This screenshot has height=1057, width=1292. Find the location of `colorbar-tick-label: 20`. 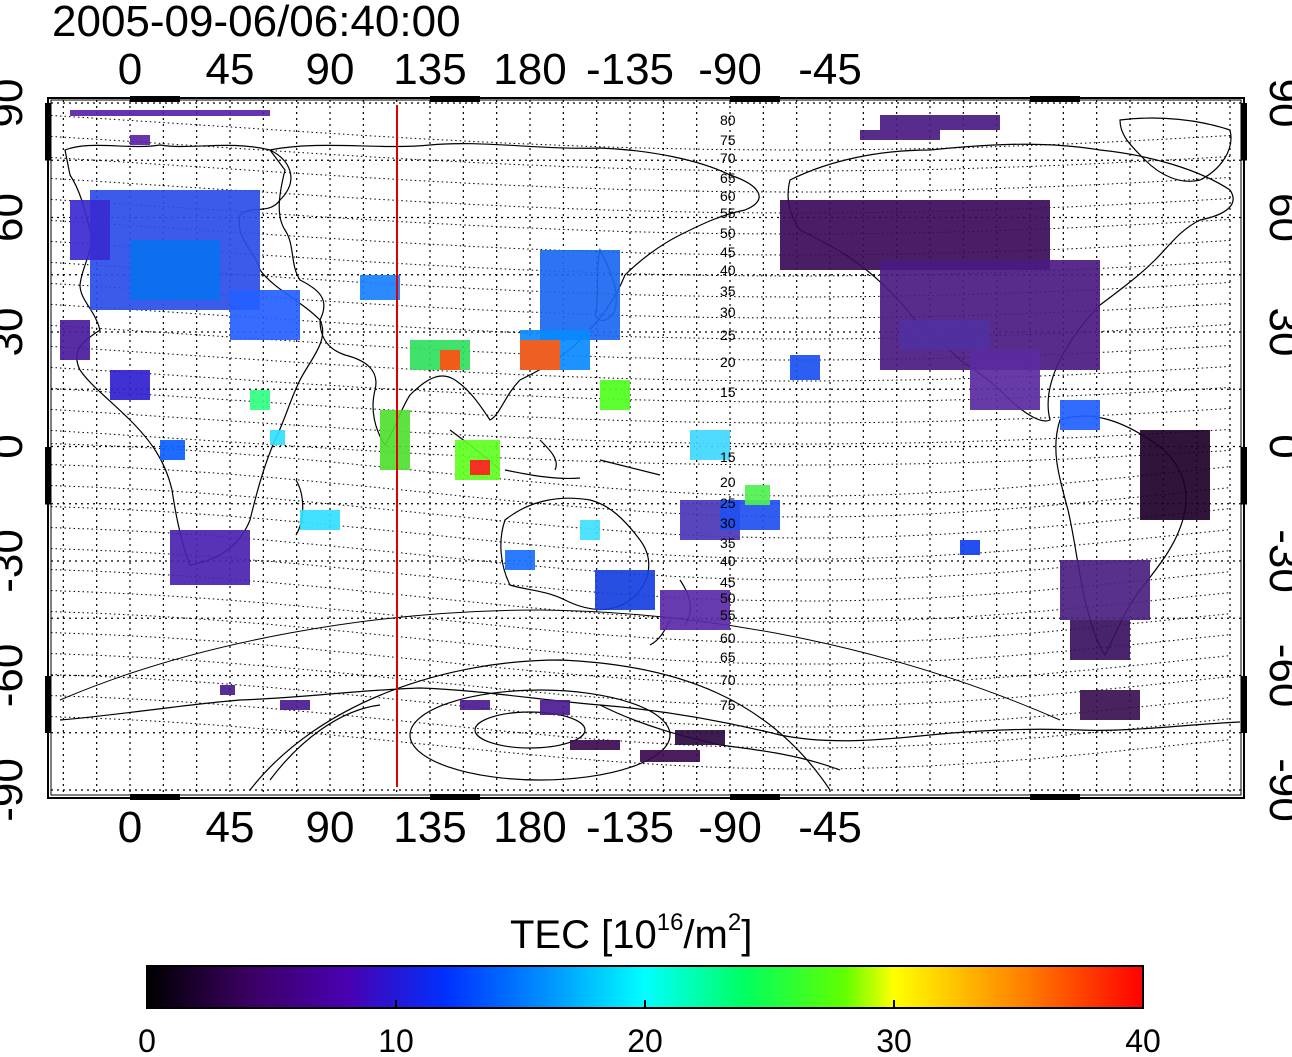

colorbar-tick-label: 20 is located at coordinates (645, 1040).